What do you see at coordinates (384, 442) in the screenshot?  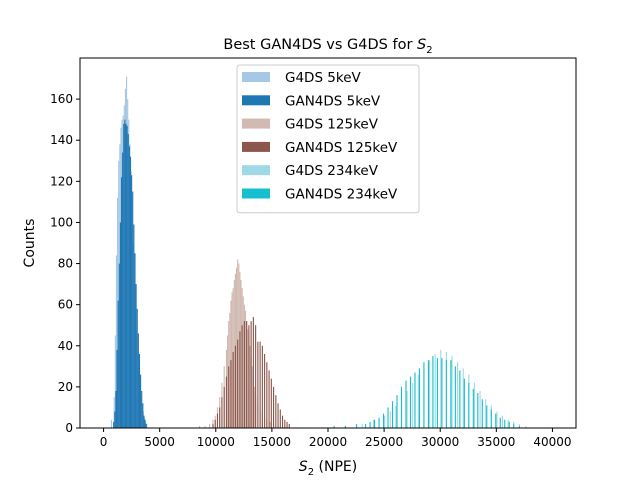 I see `x-tick-label: 25000` at bounding box center [384, 442].